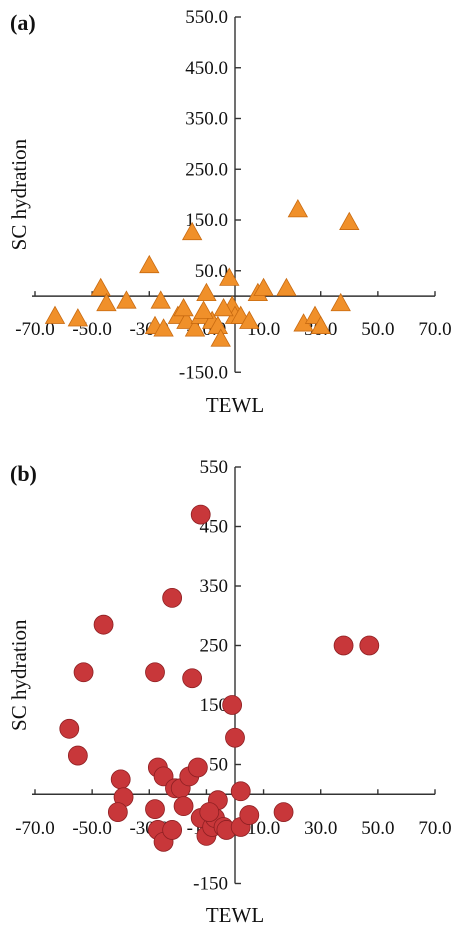 Image resolution: width=467 pixels, height=929 pixels. What do you see at coordinates (206, 17) in the screenshot?
I see `y-tick-label: 550.0` at bounding box center [206, 17].